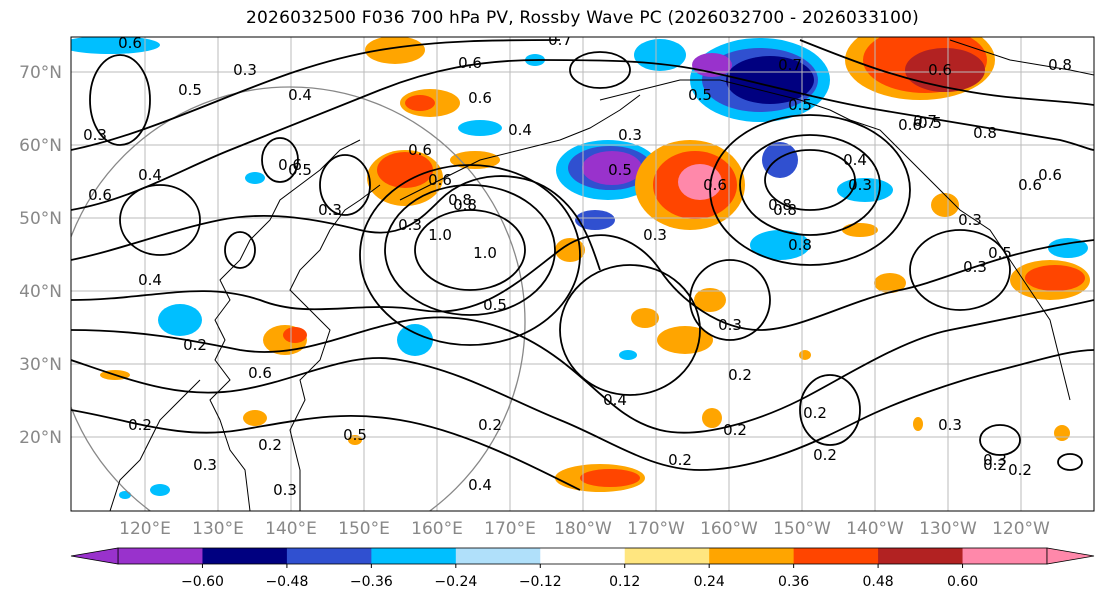  I want to click on lon-label-170w: 170°W, so click(656, 529).